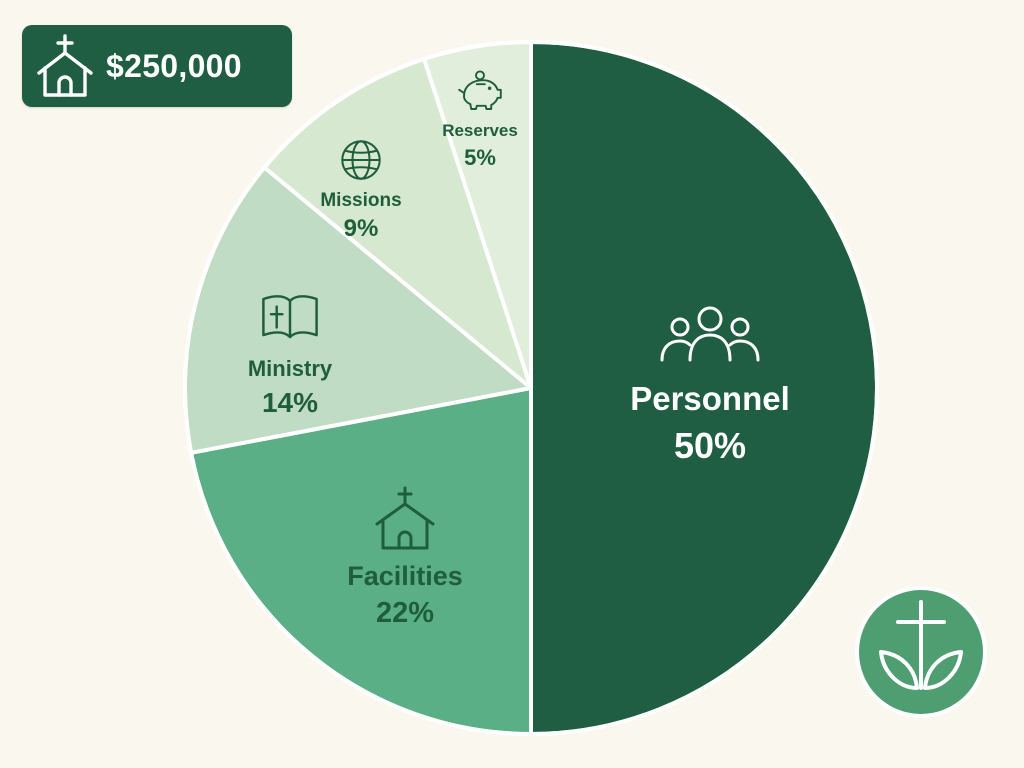 This screenshot has height=768, width=1024. Describe the element at coordinates (710, 334) in the screenshot. I see `people-icon` at that location.